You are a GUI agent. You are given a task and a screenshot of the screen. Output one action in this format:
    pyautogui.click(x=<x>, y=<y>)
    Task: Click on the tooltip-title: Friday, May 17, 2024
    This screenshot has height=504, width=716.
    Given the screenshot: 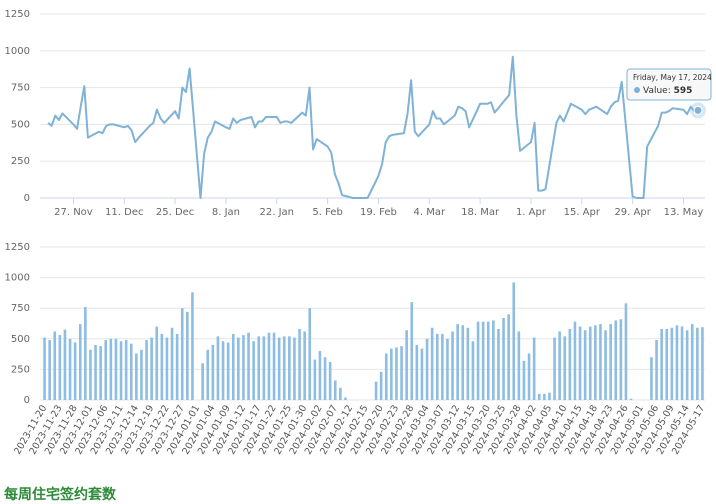 What is the action you would take?
    pyautogui.click(x=672, y=77)
    